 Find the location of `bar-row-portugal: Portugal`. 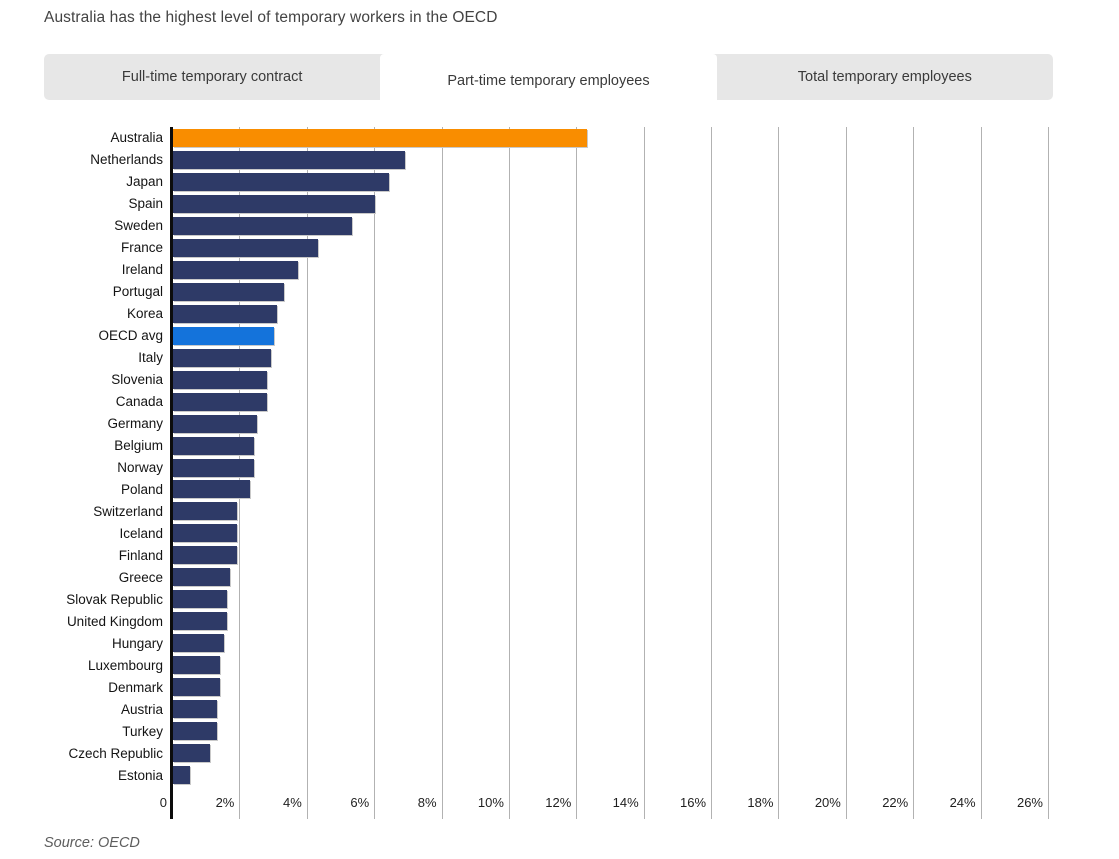

bar-row-portugal: Portugal is located at coordinates (559, 292).